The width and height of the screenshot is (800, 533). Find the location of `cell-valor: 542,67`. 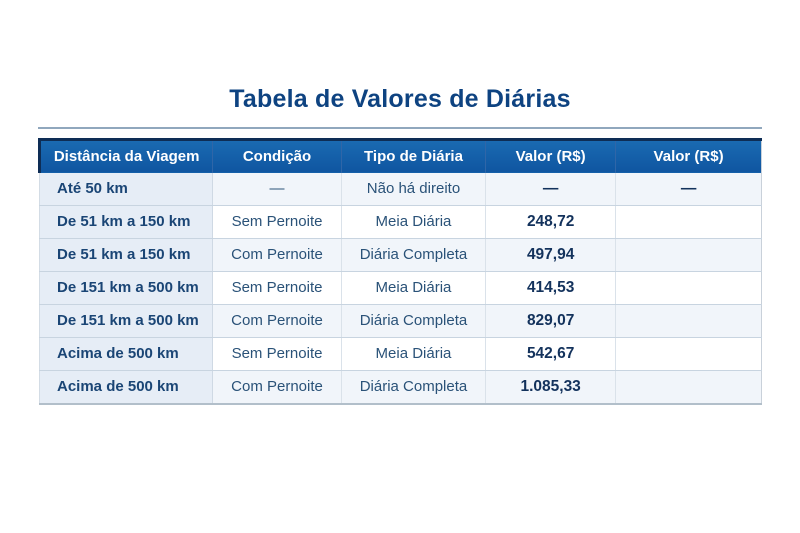

cell-valor: 542,67 is located at coordinates (551, 354).